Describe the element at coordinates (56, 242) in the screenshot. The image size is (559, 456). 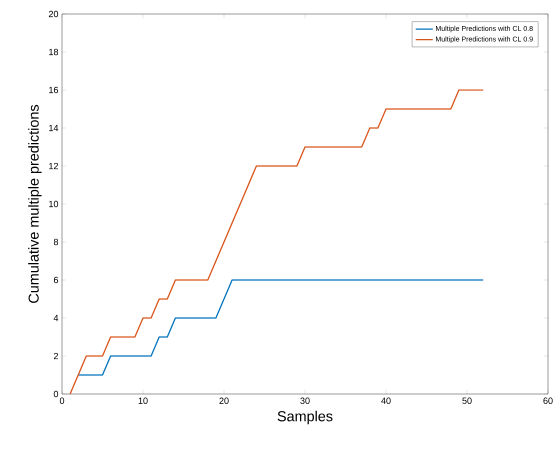
I see `y-tick-label: 8` at that location.